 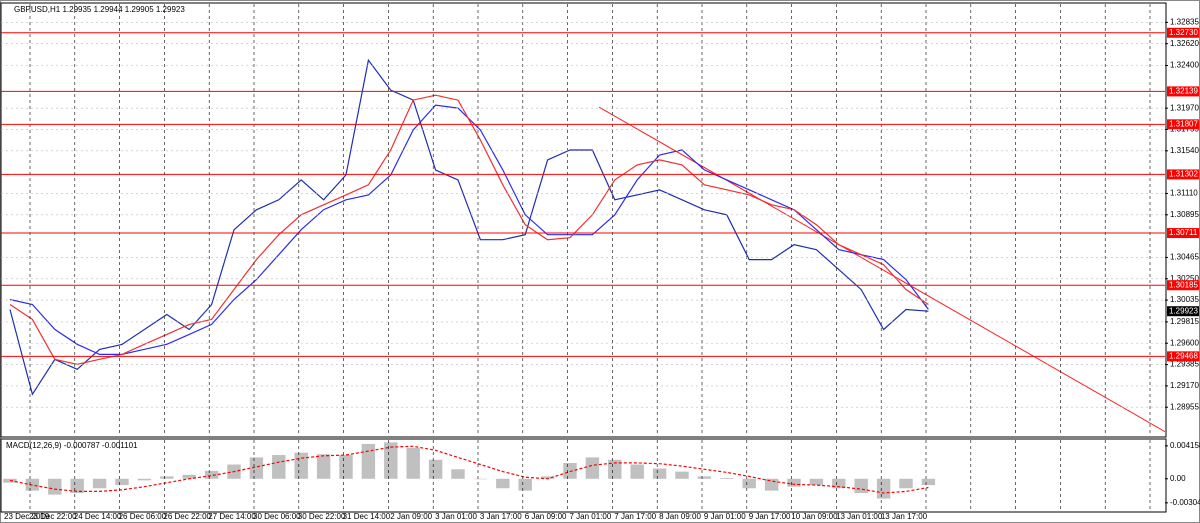 I want to click on y-tick-label: 0.00, so click(x=1178, y=478).